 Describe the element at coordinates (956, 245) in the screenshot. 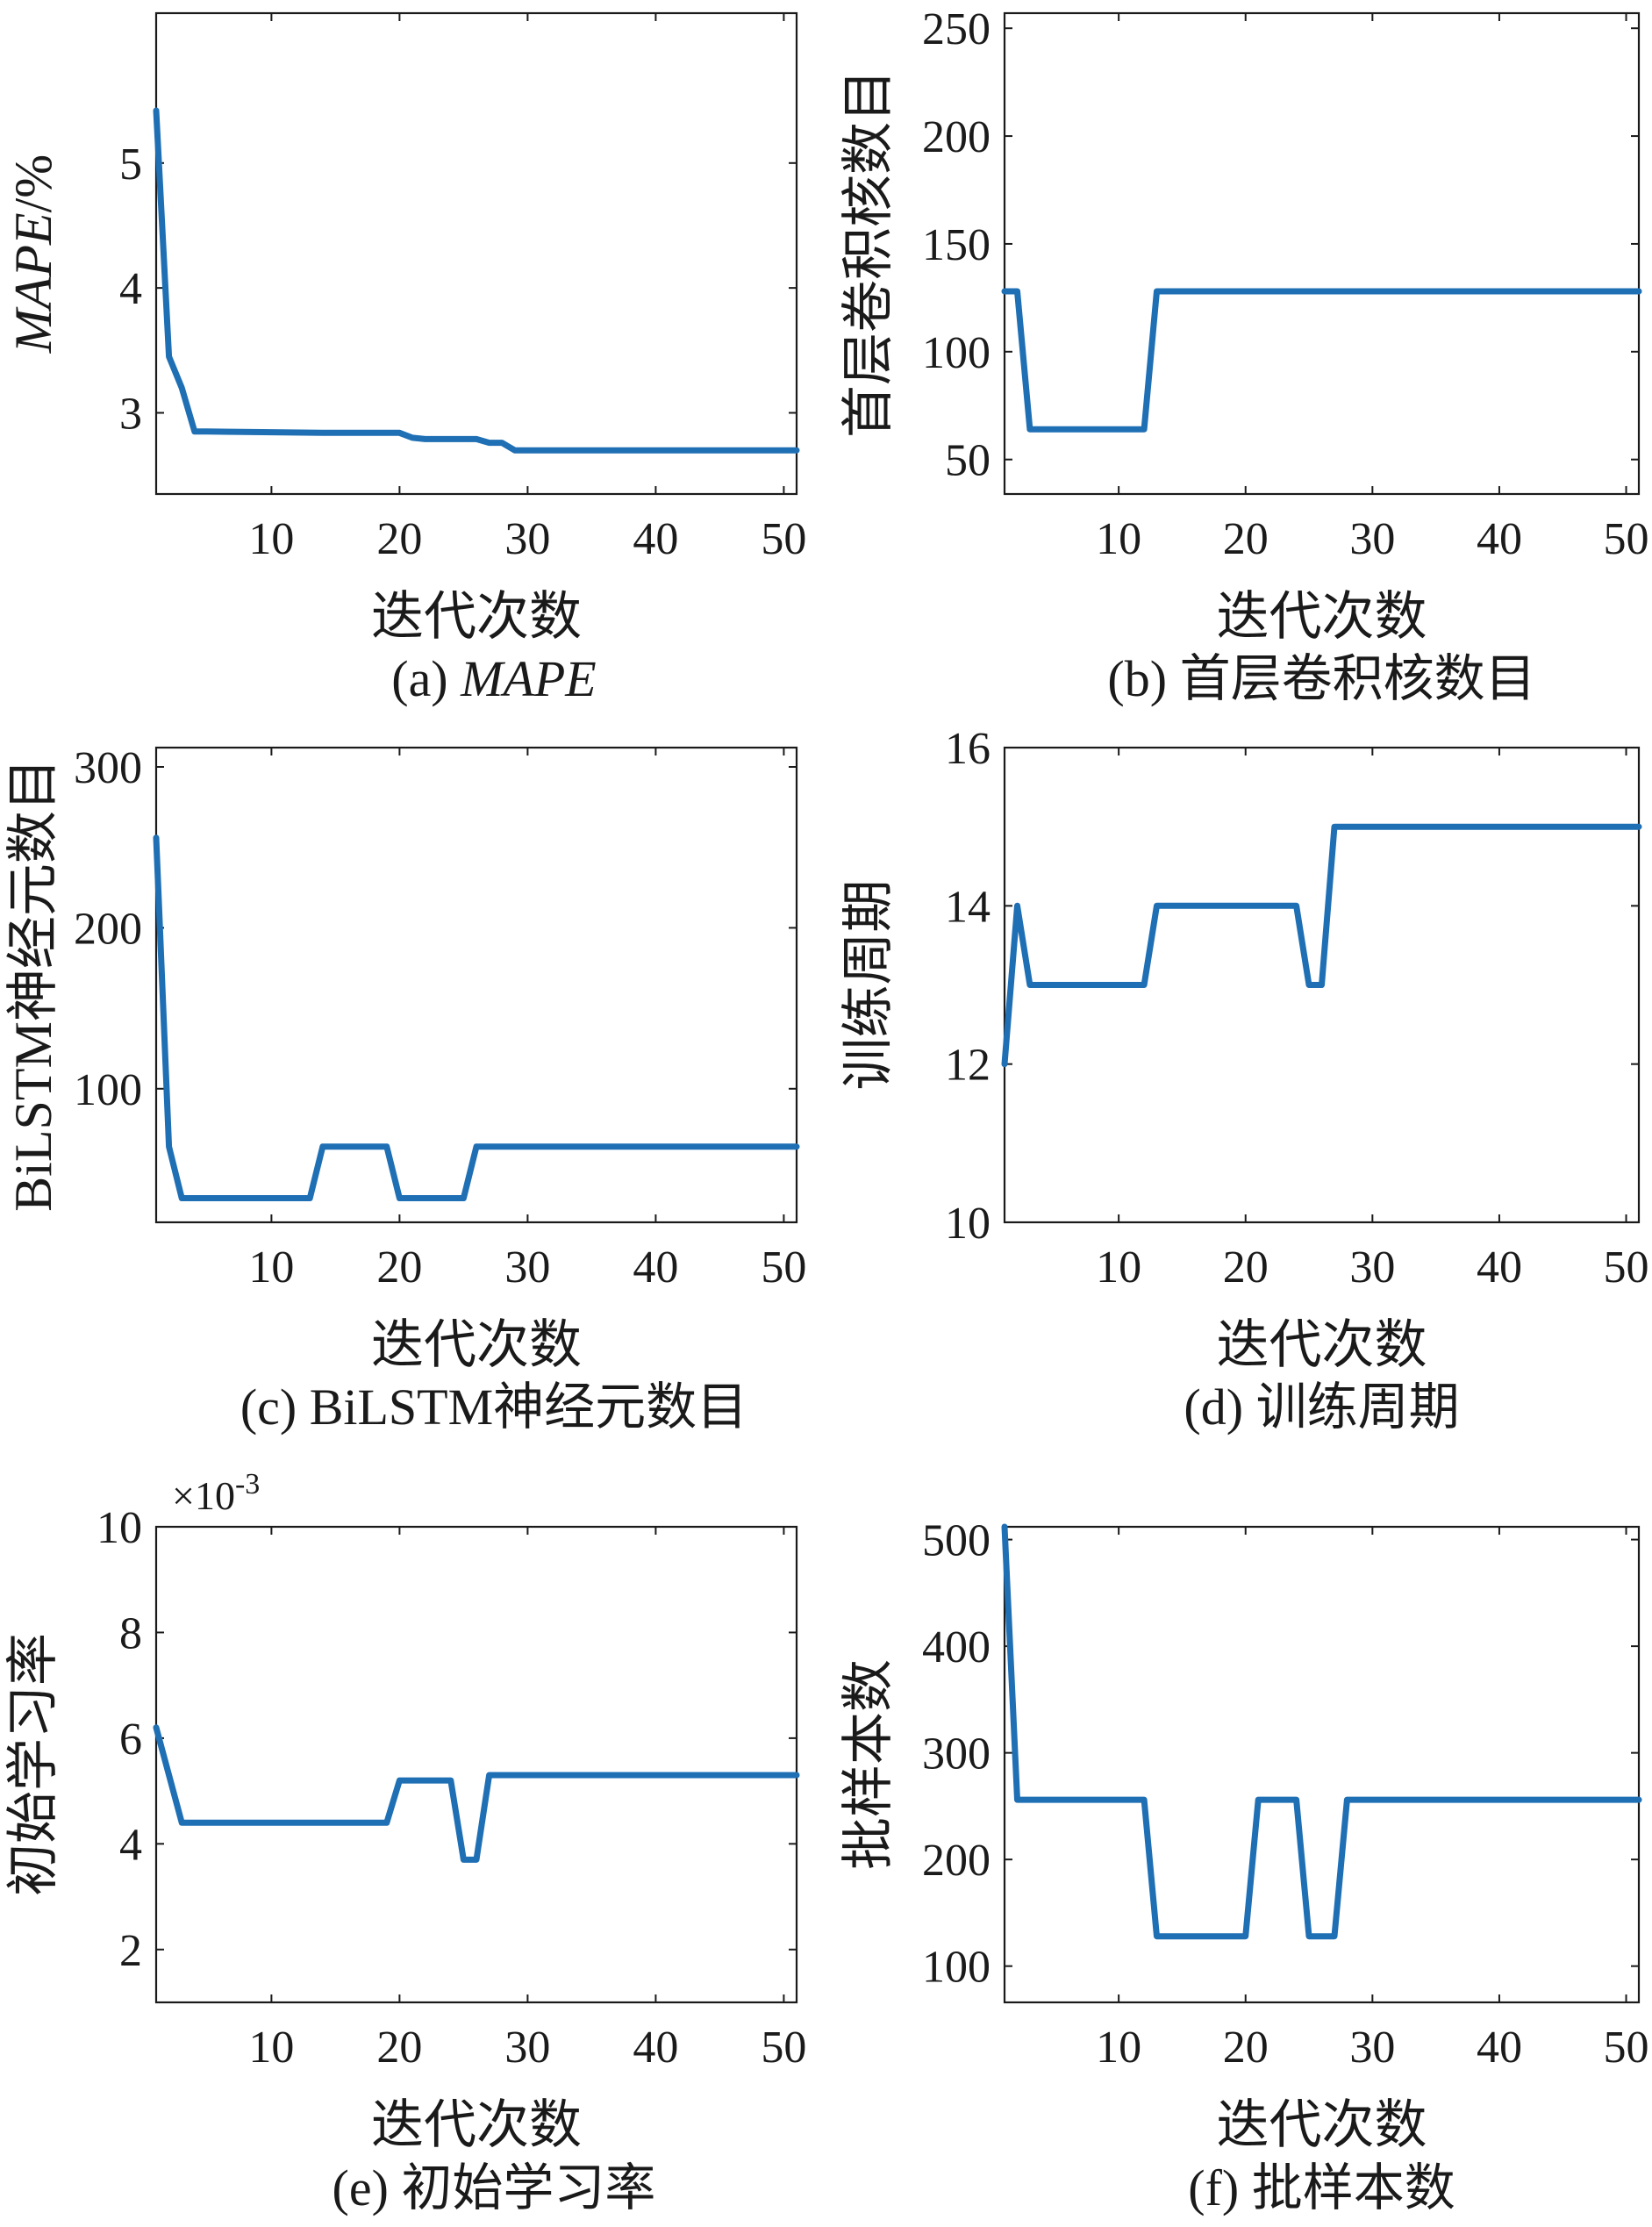

I see `y-tick-label: 150` at that location.